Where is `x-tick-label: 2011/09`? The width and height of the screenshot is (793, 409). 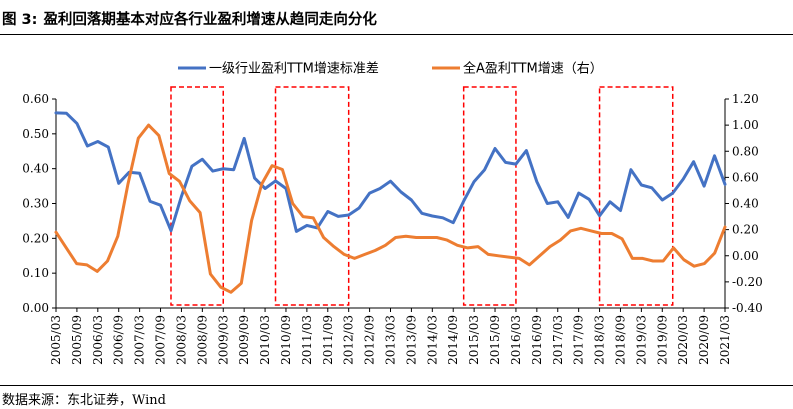 x-tick-label: 2011/09 is located at coordinates (328, 340).